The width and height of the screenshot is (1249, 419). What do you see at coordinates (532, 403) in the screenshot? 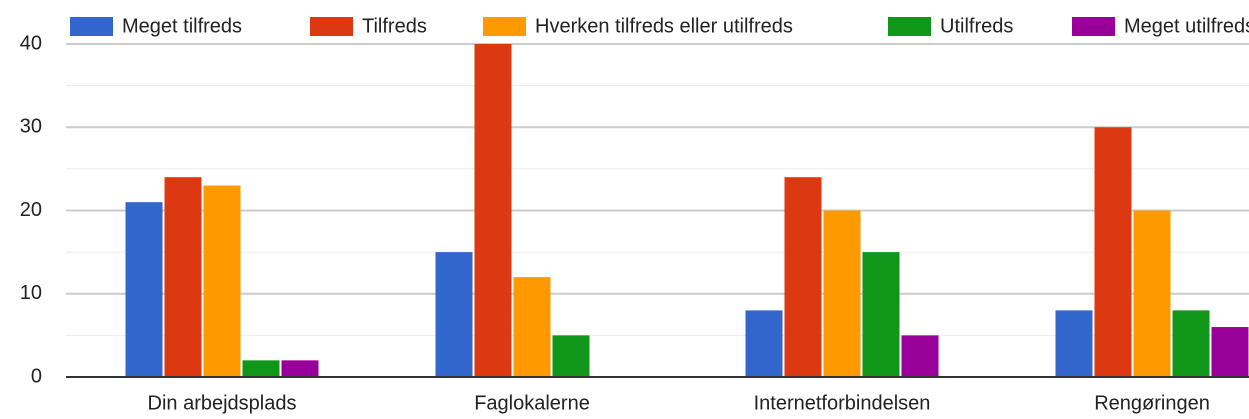
I see `x-tick-label: Faglokalerne` at bounding box center [532, 403].